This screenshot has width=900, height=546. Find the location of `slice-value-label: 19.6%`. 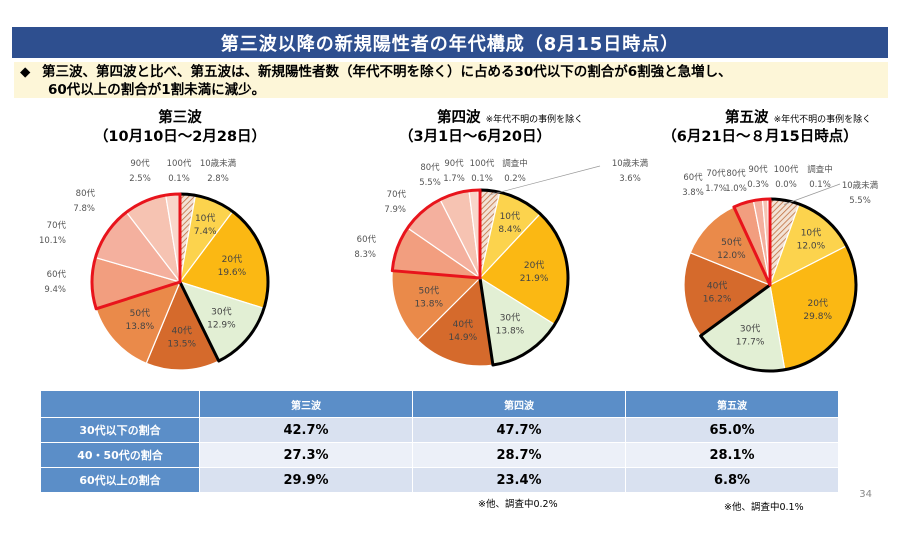

slice-value-label: 19.6% is located at coordinates (232, 273).